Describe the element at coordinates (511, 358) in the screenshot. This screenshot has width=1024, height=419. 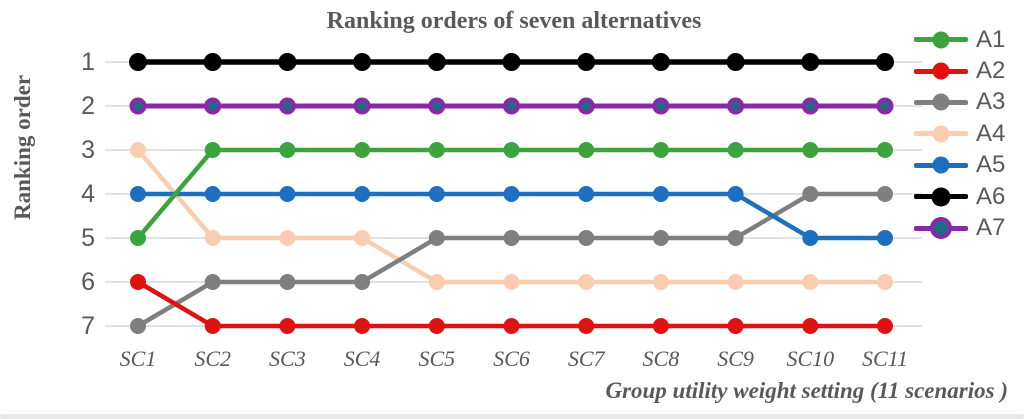
I see `x-tick-label-SC6: SC6` at that location.